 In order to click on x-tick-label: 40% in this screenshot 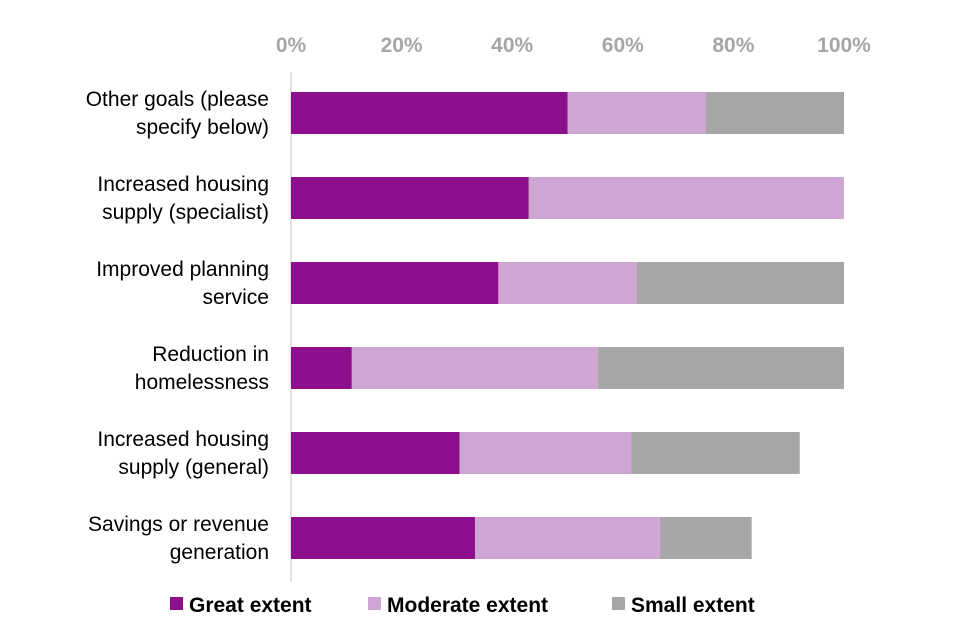, I will do `click(512, 45)`.